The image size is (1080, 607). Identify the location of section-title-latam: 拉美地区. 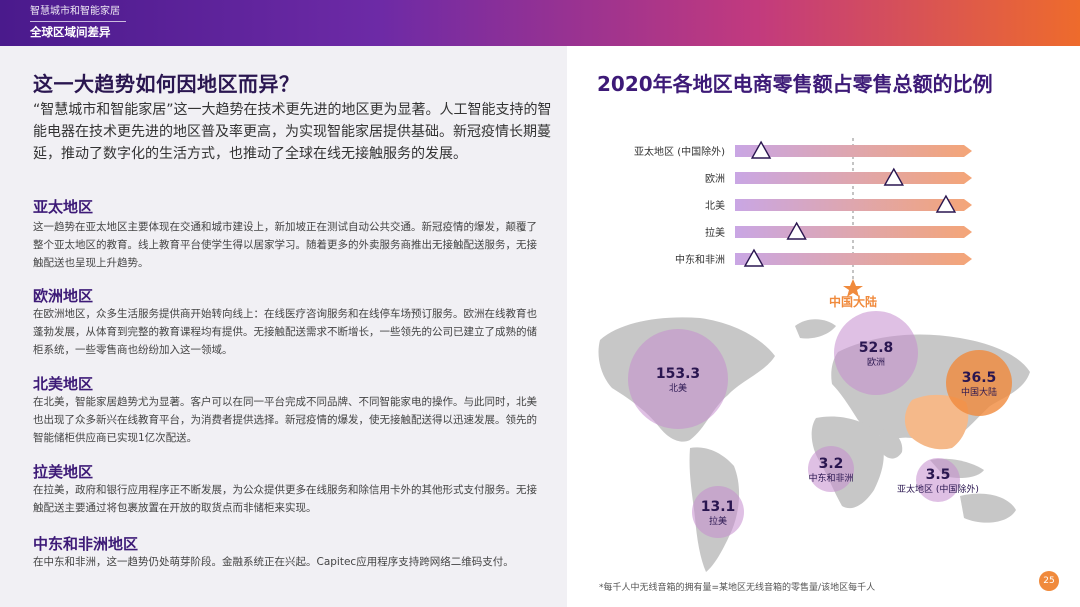
(63, 472).